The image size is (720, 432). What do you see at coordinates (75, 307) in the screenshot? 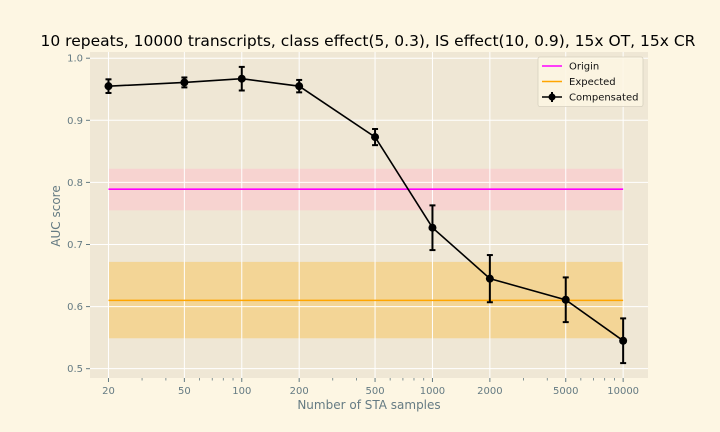
I see `y-tick-label: 0.6` at bounding box center [75, 307].